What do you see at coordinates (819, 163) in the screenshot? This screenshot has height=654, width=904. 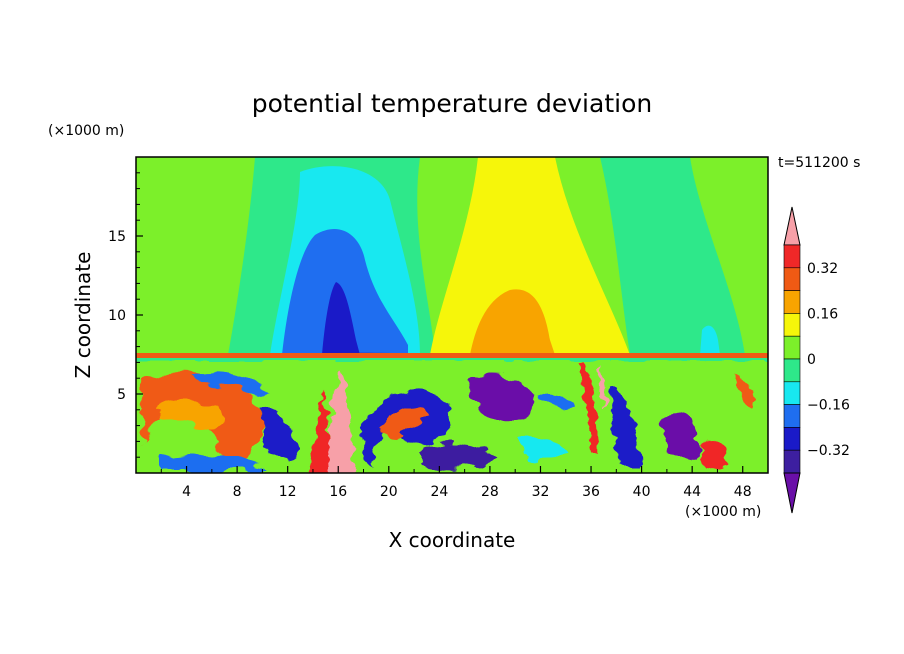 I see `time-label: t=511200 s` at bounding box center [819, 163].